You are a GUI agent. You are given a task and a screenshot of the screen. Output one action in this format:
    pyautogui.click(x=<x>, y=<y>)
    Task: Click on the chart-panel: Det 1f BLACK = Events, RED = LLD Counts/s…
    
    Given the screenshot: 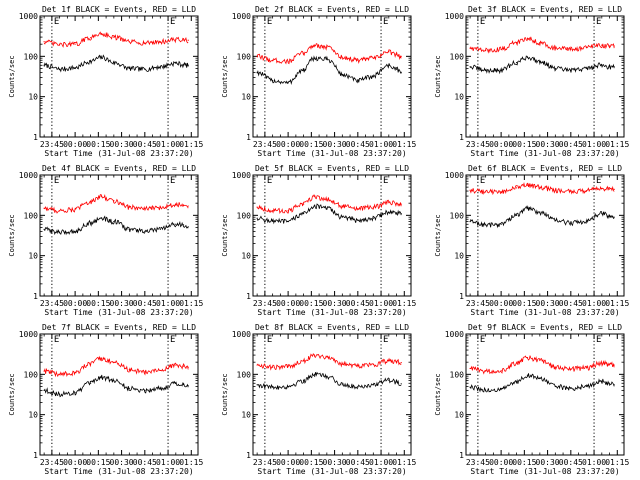 What is the action you would take?
    pyautogui.click(x=106, y=81)
    